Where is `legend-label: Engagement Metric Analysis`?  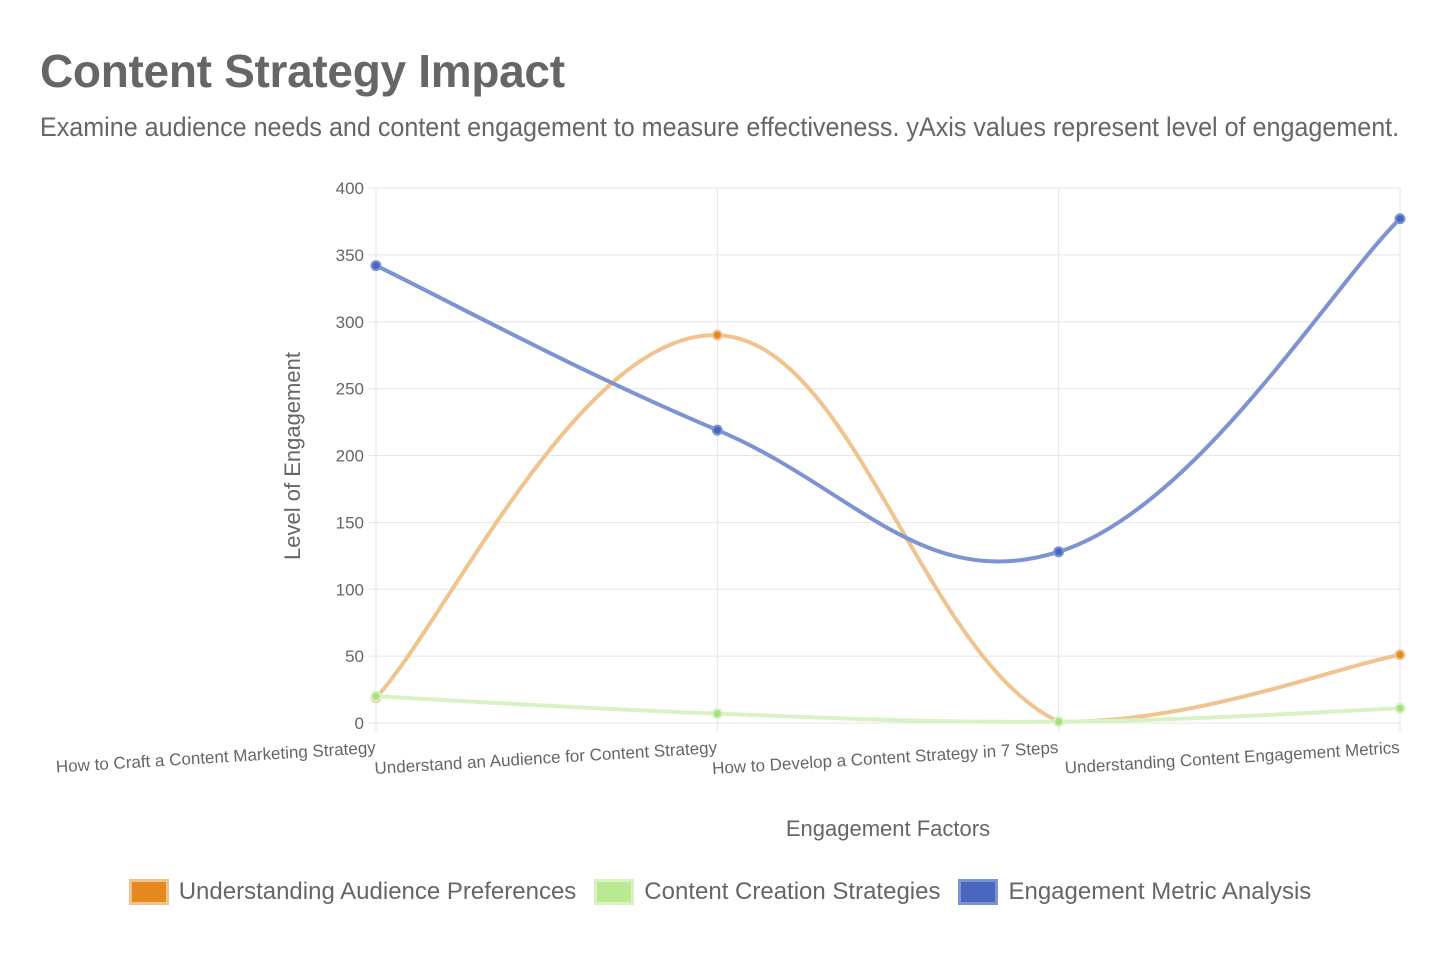 legend-label: Engagement Metric Analysis is located at coordinates (1160, 891).